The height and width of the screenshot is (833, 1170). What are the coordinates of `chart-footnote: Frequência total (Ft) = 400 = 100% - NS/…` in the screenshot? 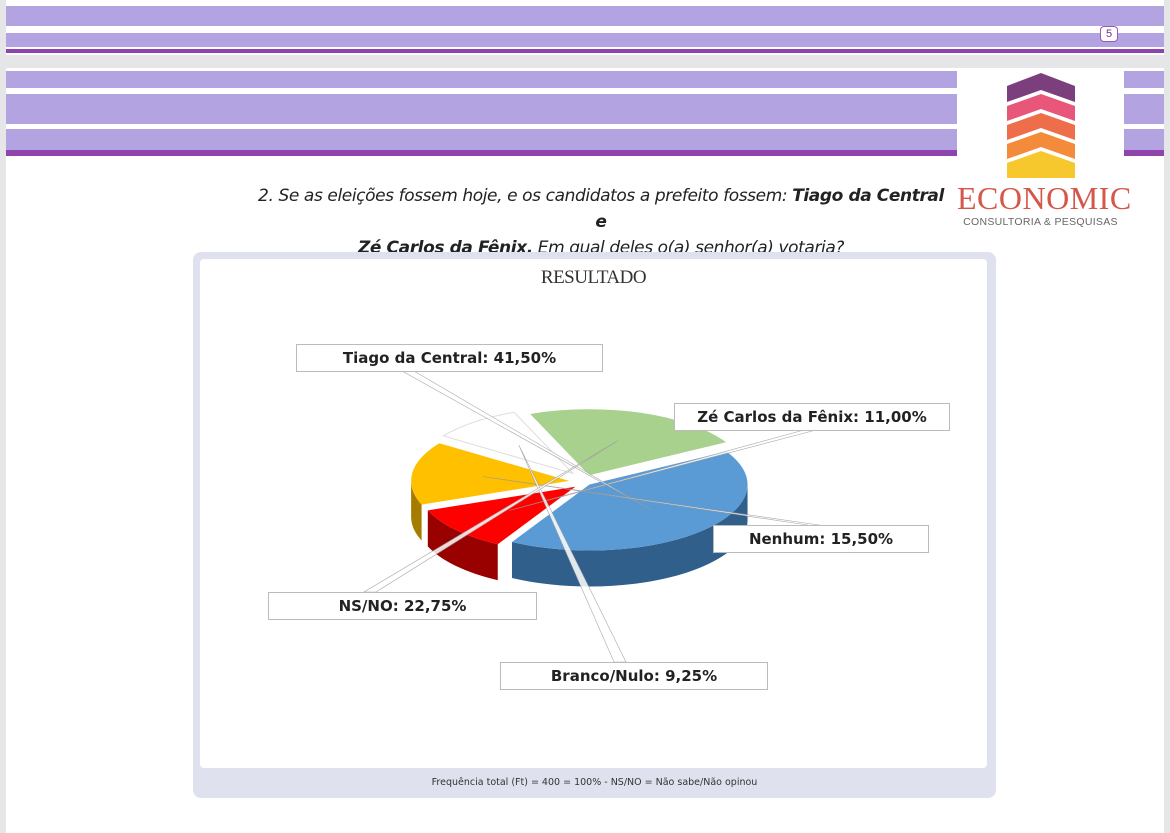 It's located at (594, 782).